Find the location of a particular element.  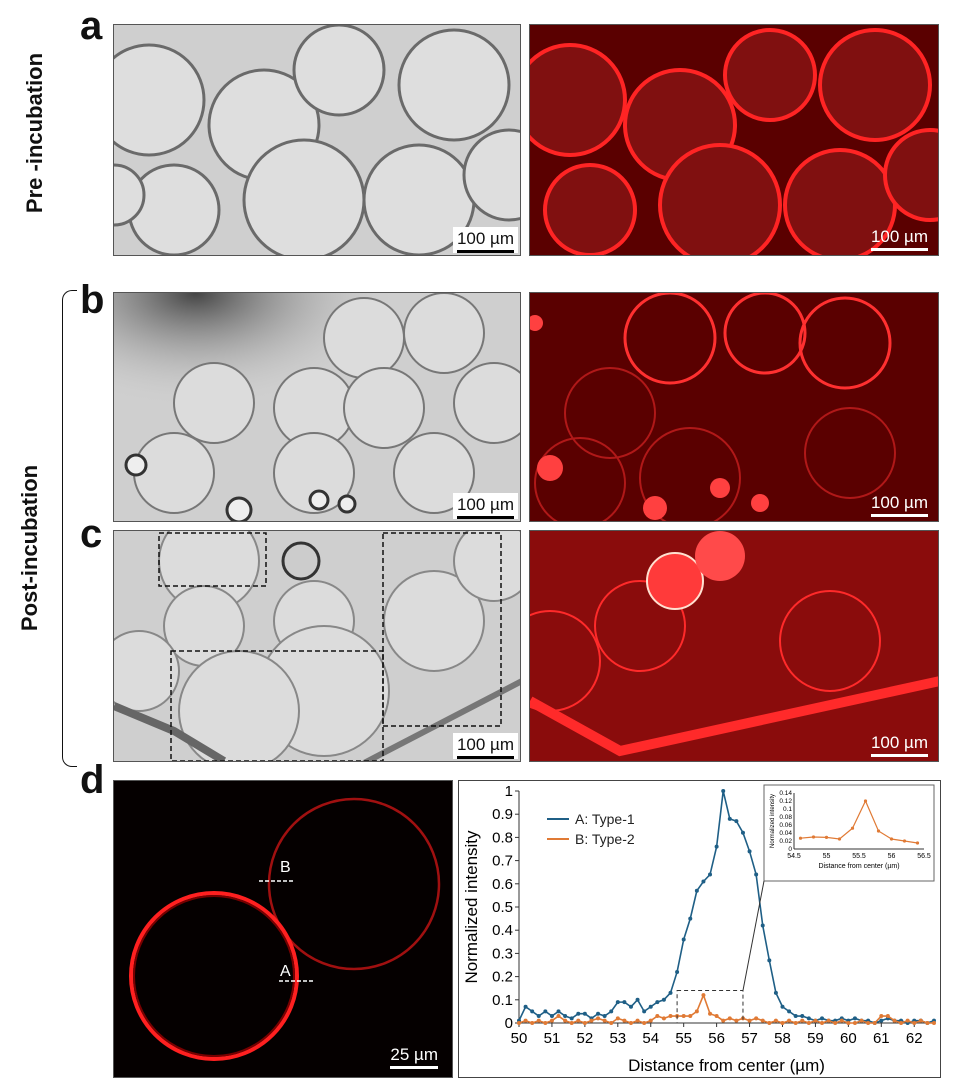

x-tick-label: 57 is located at coordinates (749, 1038).